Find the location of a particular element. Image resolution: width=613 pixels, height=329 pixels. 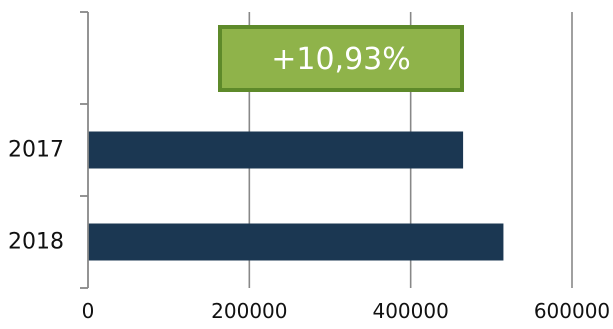

growth-callout: +10,93% is located at coordinates (341, 58).